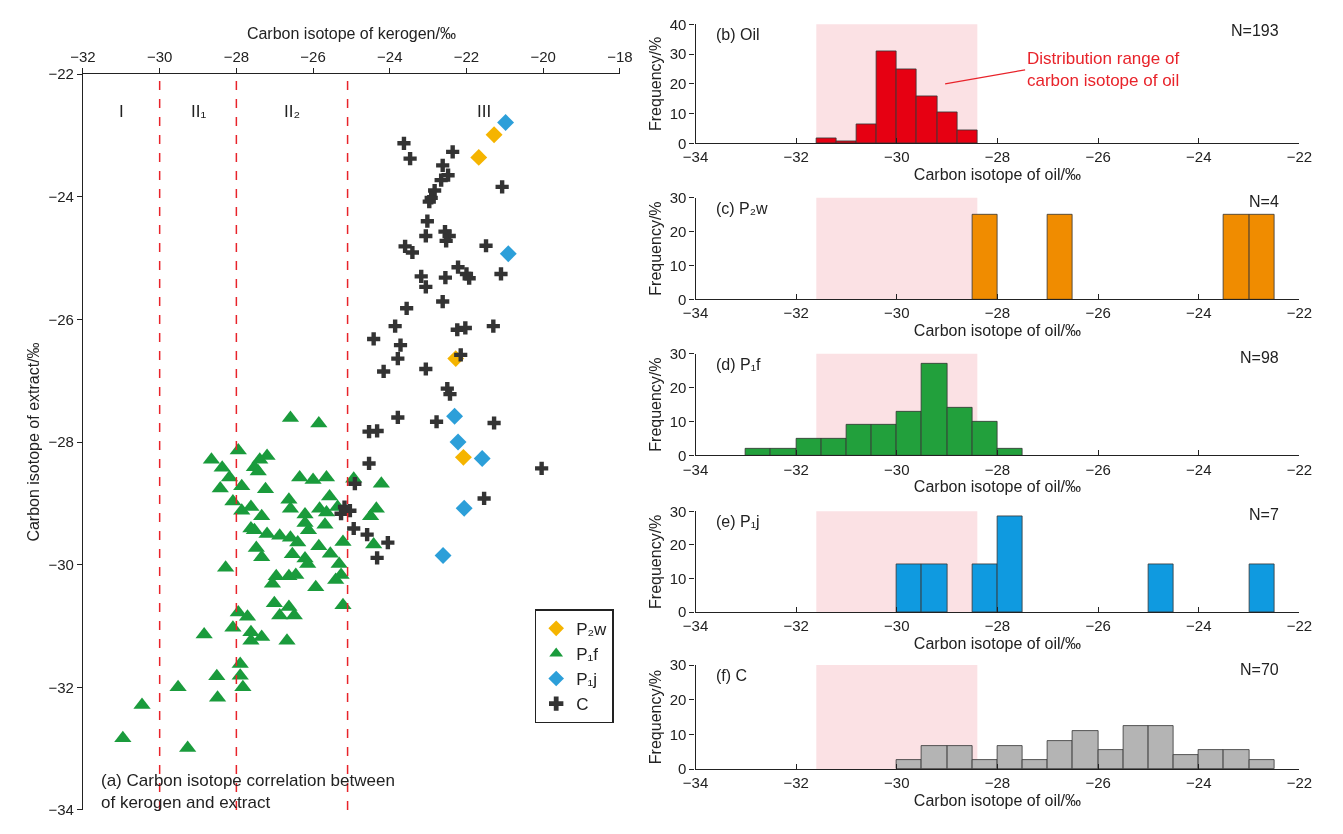 Image resolution: width=1343 pixels, height=834 pixels. I want to click on y-tick-label: −32, so click(61, 687).